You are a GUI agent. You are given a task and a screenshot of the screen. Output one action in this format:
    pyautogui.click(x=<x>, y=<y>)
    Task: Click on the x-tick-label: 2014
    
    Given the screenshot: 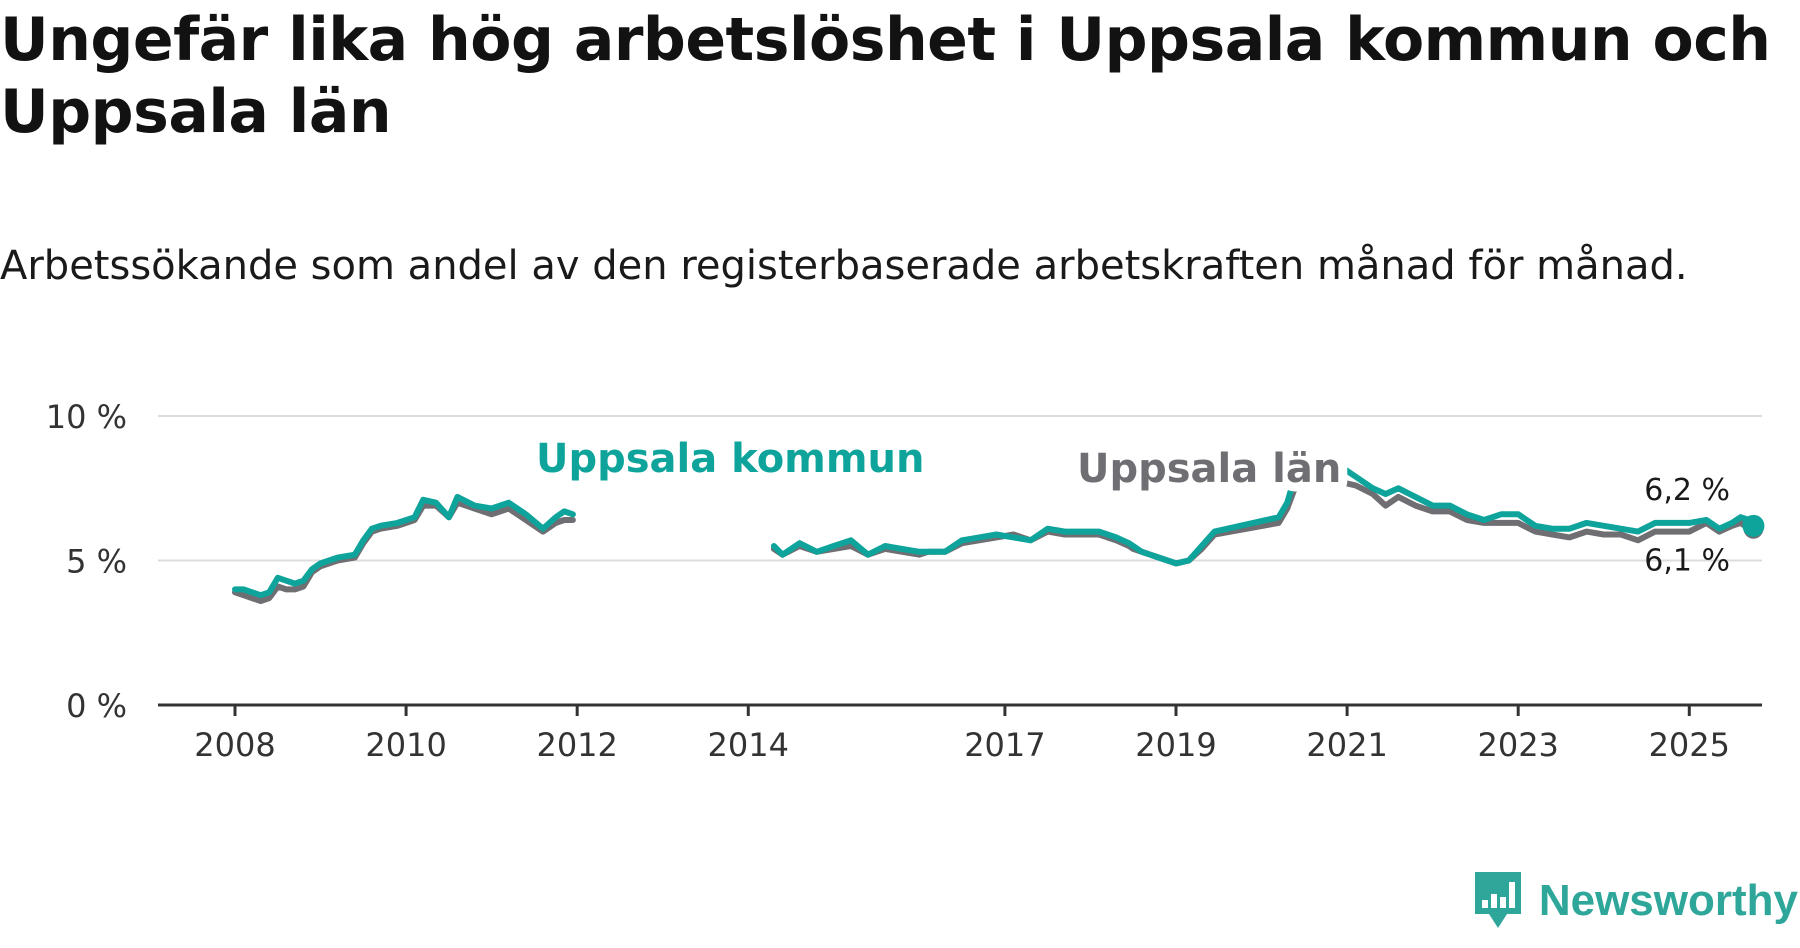 What is the action you would take?
    pyautogui.click(x=748, y=745)
    